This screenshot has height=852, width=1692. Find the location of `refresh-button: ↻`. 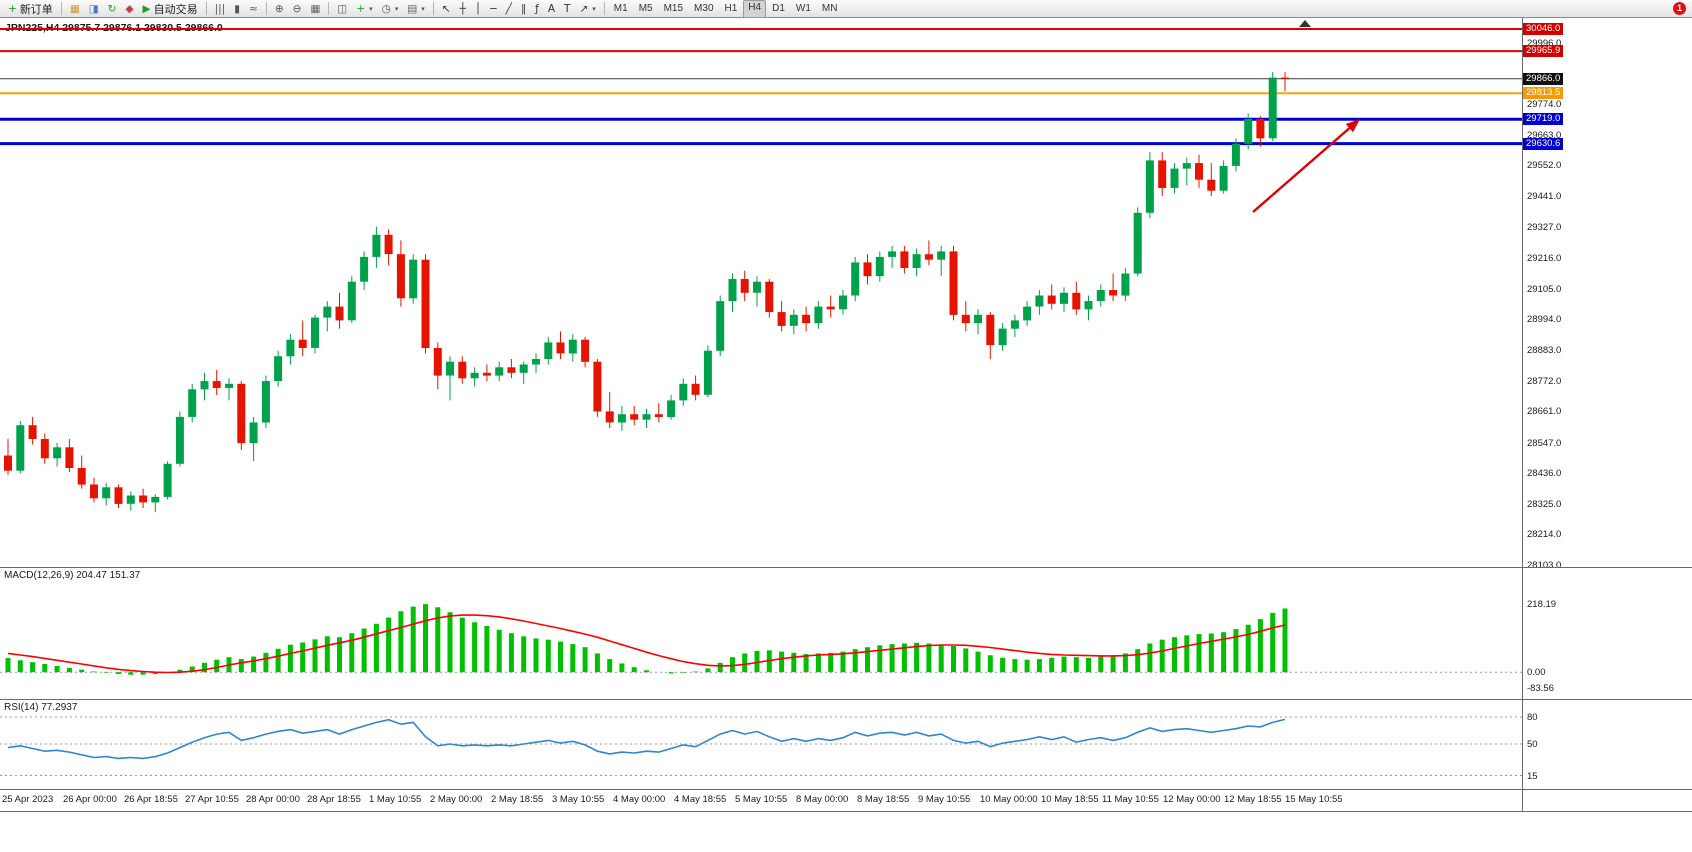

refresh-button: ↻ is located at coordinates (112, 9).